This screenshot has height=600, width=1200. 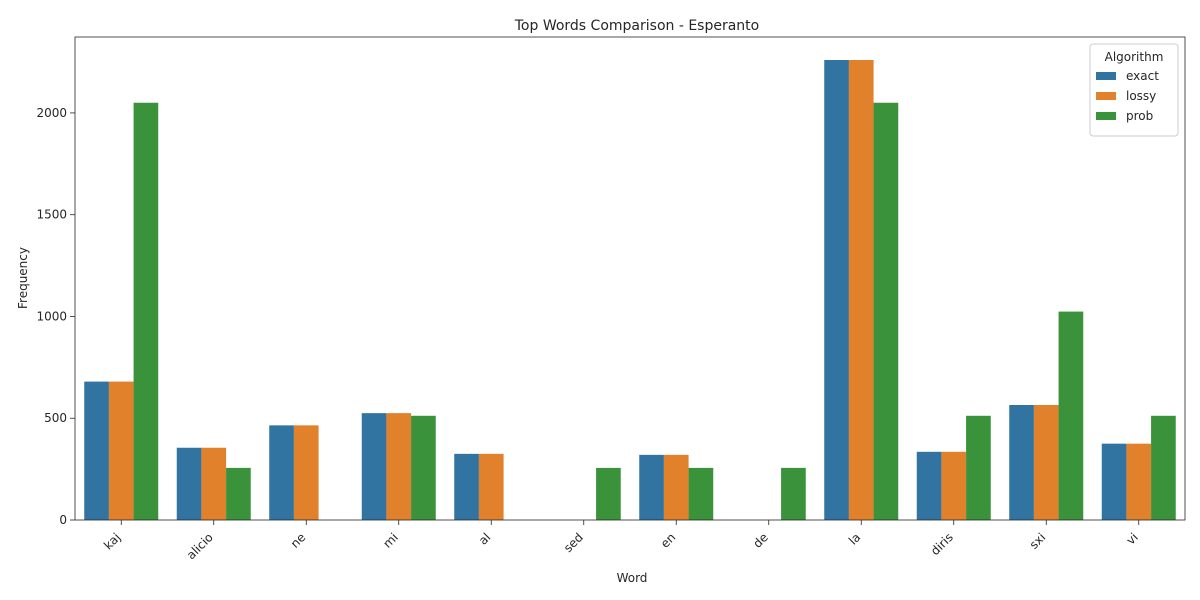 I want to click on bar-prob-la, so click(x=886, y=311).